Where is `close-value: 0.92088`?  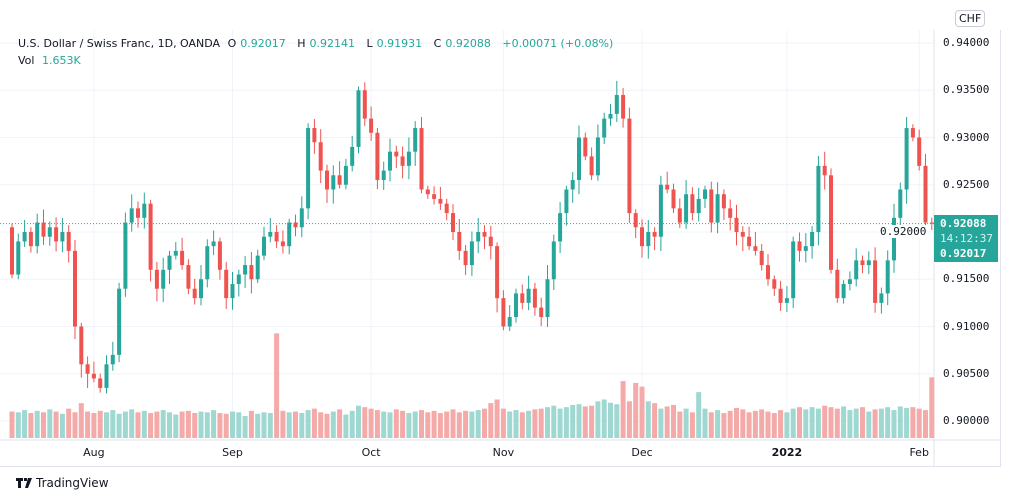
close-value: 0.92088 is located at coordinates (468, 43).